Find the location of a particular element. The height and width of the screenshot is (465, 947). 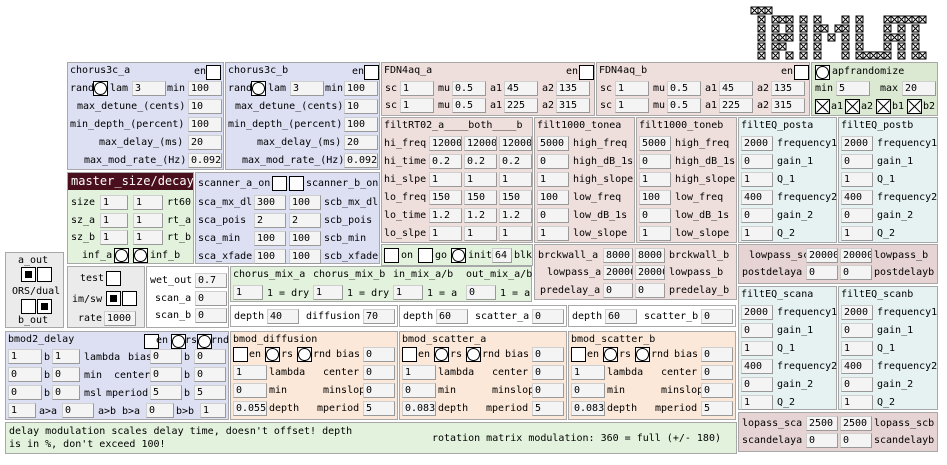

scatter-b-number: 0 is located at coordinates (717, 316).